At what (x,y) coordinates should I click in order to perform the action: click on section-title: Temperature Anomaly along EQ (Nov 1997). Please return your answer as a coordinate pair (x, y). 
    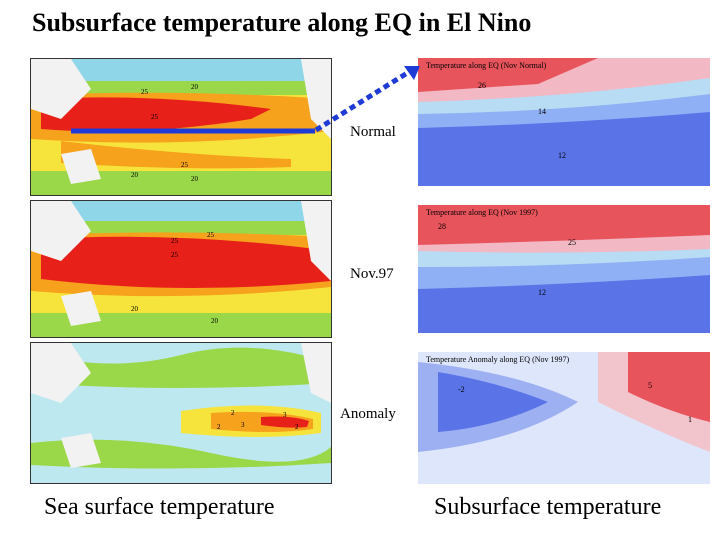
    Looking at the image, I should click on (498, 359).